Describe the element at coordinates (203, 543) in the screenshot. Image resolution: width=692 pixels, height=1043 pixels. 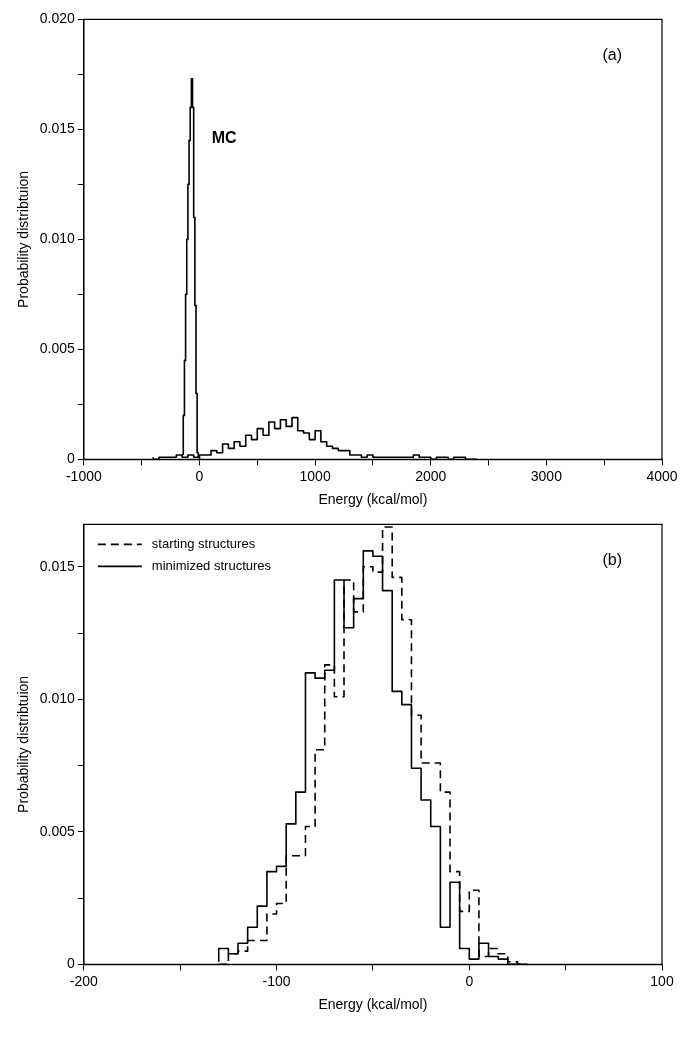
I see `legend-label: starting structures` at that location.